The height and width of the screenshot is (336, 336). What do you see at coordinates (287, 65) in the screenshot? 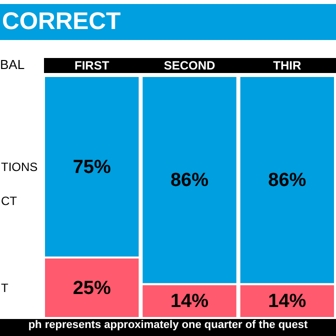
I see `x-tick-label: THIR` at bounding box center [287, 65].